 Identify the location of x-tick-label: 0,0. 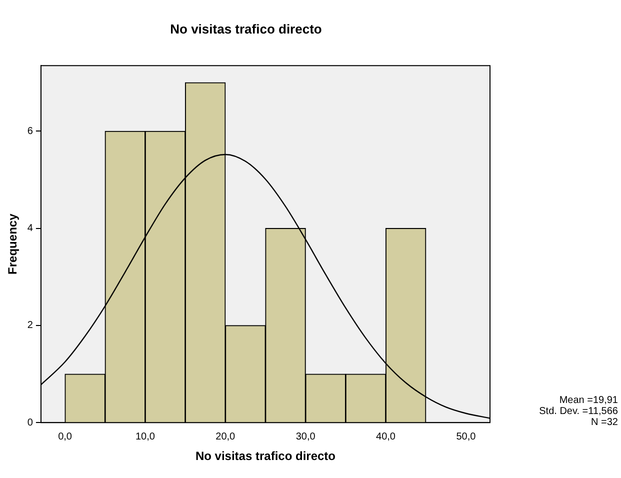
(65, 436).